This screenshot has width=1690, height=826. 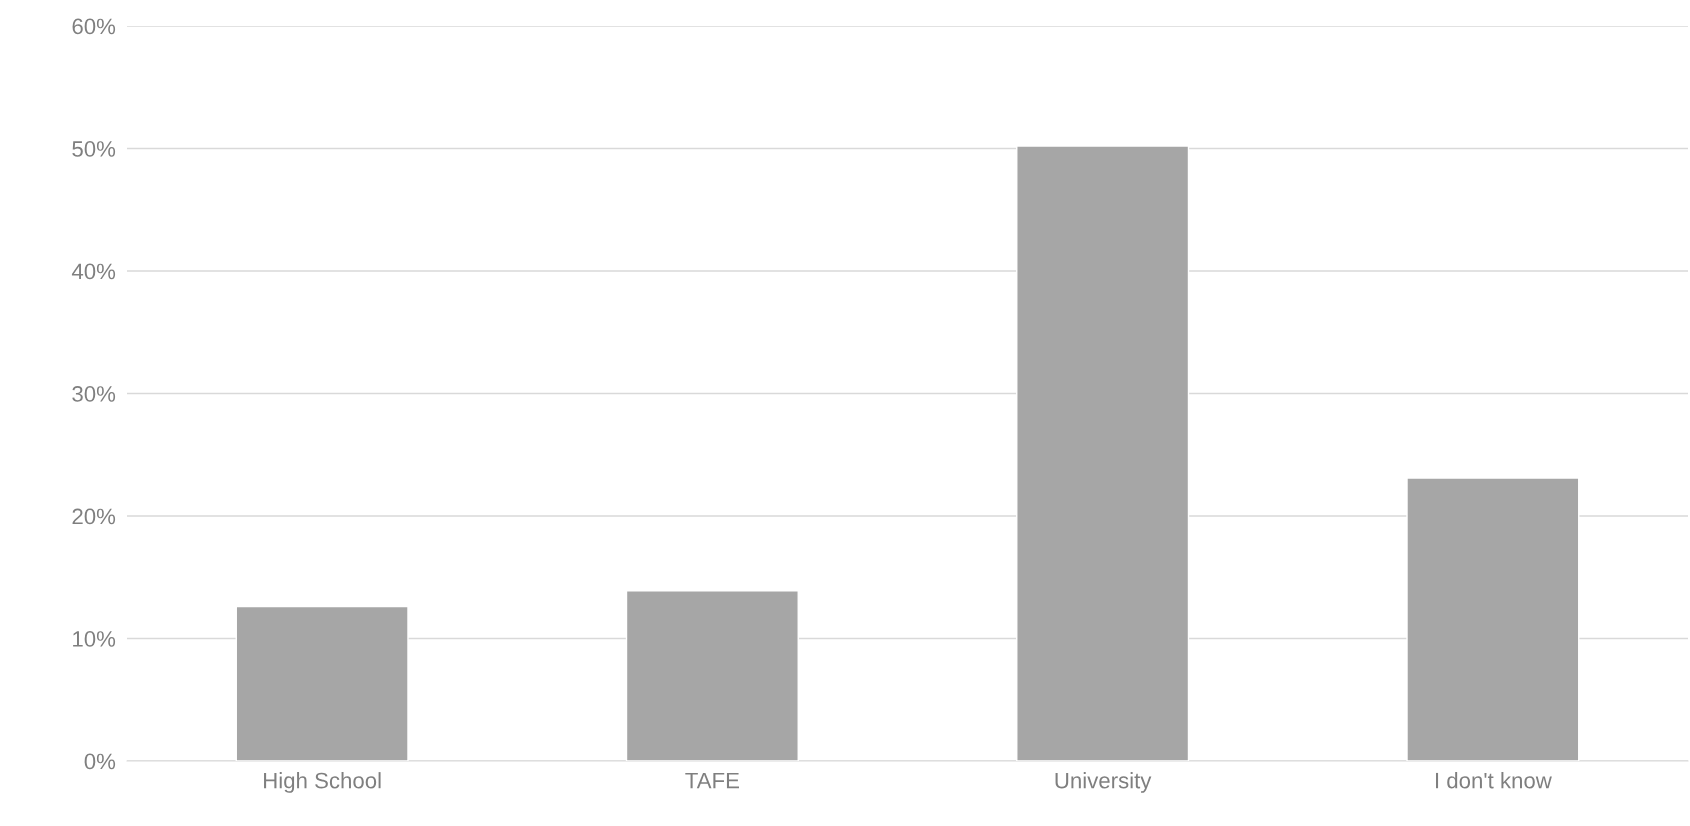 What do you see at coordinates (93, 271) in the screenshot?
I see `y-tick-label: 40%` at bounding box center [93, 271].